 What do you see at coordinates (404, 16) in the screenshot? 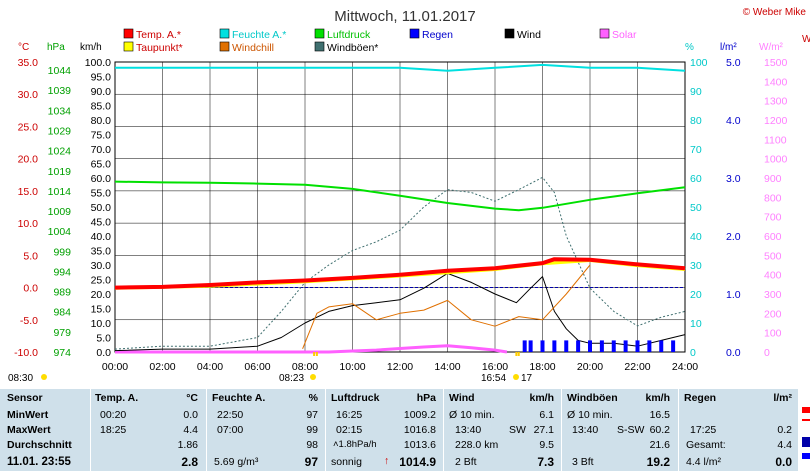
I see `chart-title: Mittwoch, 11.01.2017` at bounding box center [404, 16].